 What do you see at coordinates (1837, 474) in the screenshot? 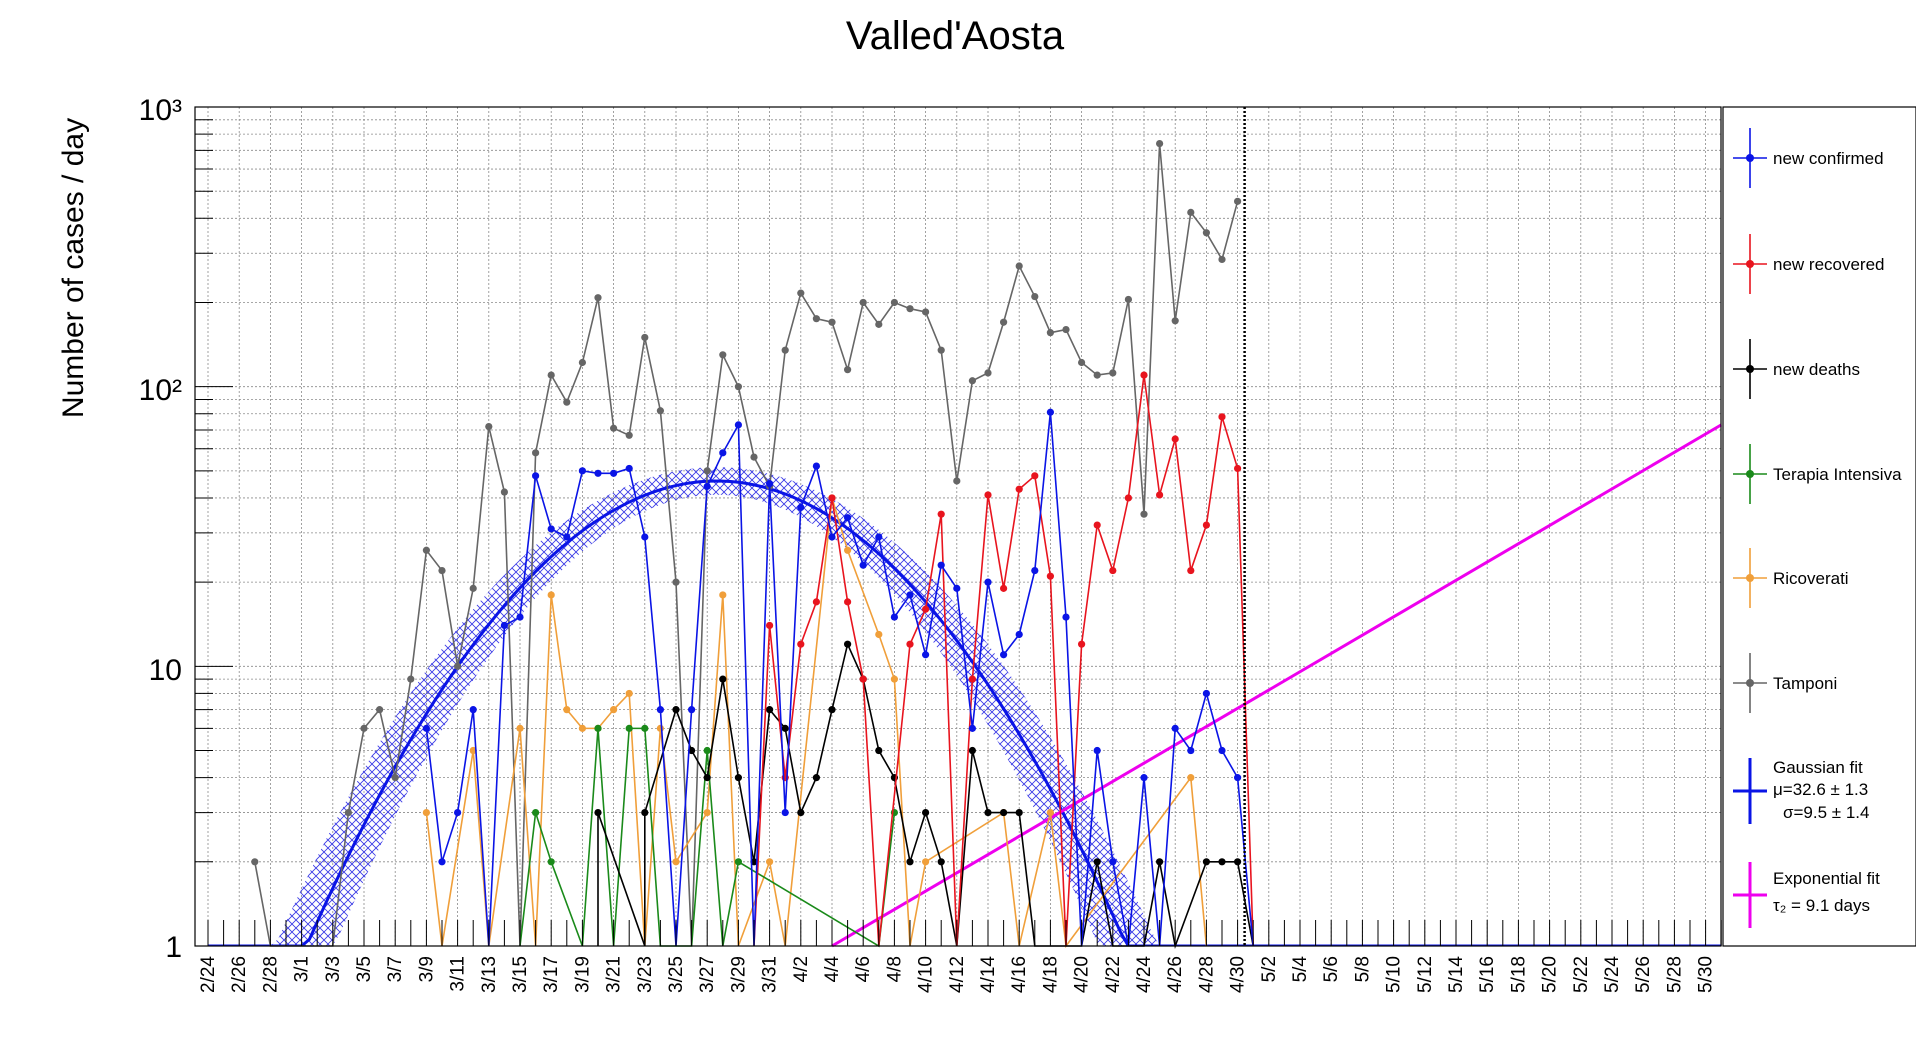
I see `legend-label: Terapia Intensiva` at bounding box center [1837, 474].